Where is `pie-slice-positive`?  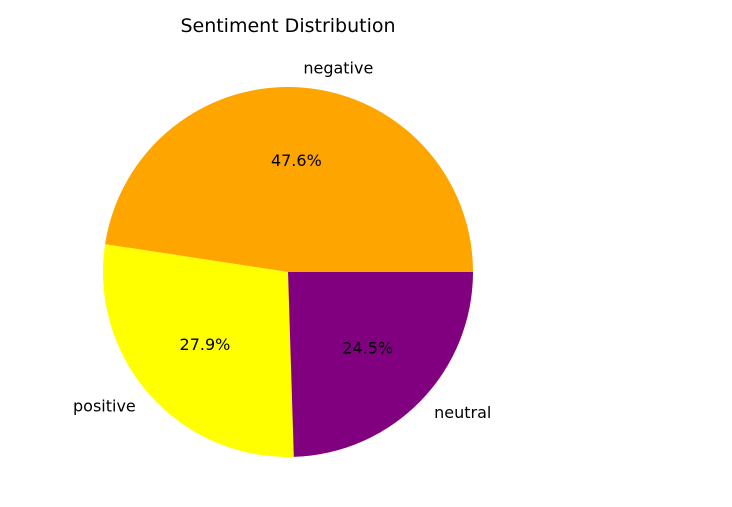 pie-slice-positive is located at coordinates (198, 350).